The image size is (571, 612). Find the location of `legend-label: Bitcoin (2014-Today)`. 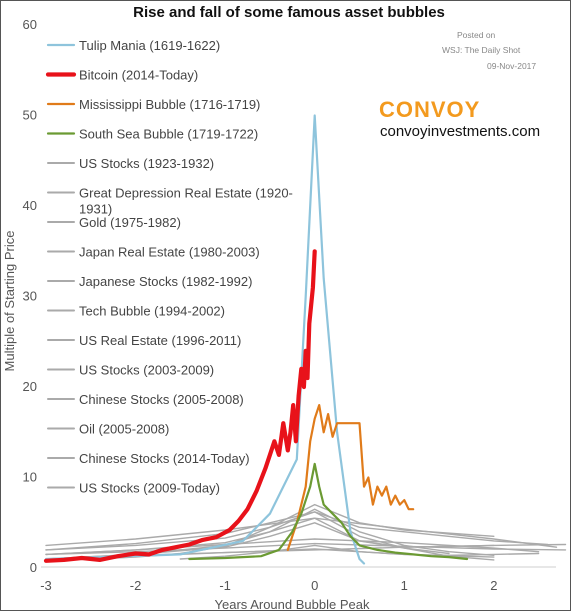

legend-label: Bitcoin (2014-Today) is located at coordinates (138, 75).